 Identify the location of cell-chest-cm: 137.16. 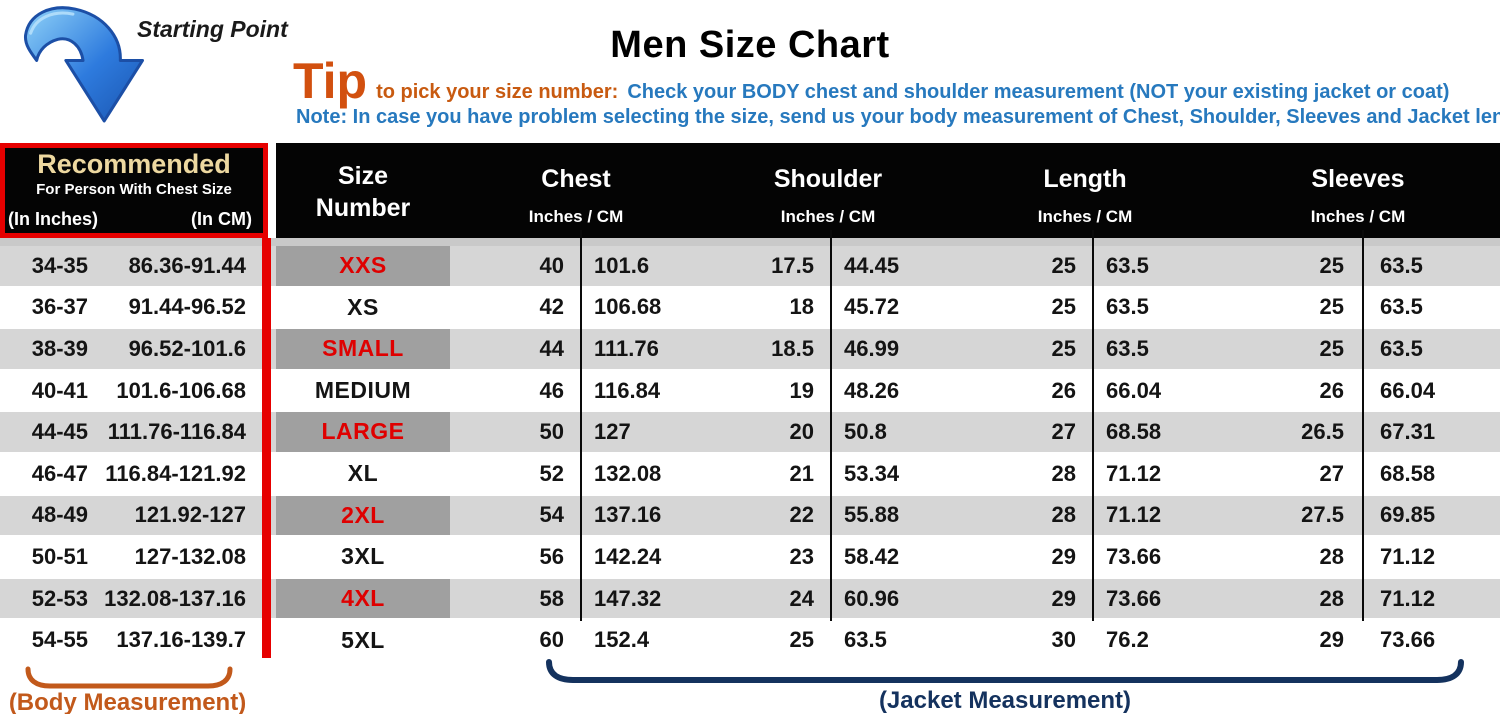
(628, 515).